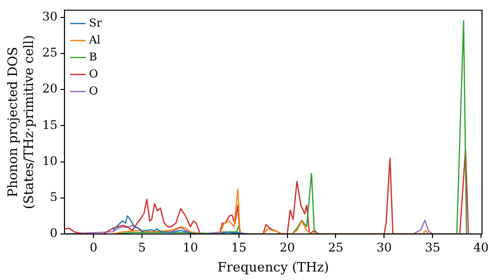 This screenshot has width=500, height=280. I want to click on y-tick-label: 15, so click(50, 125).